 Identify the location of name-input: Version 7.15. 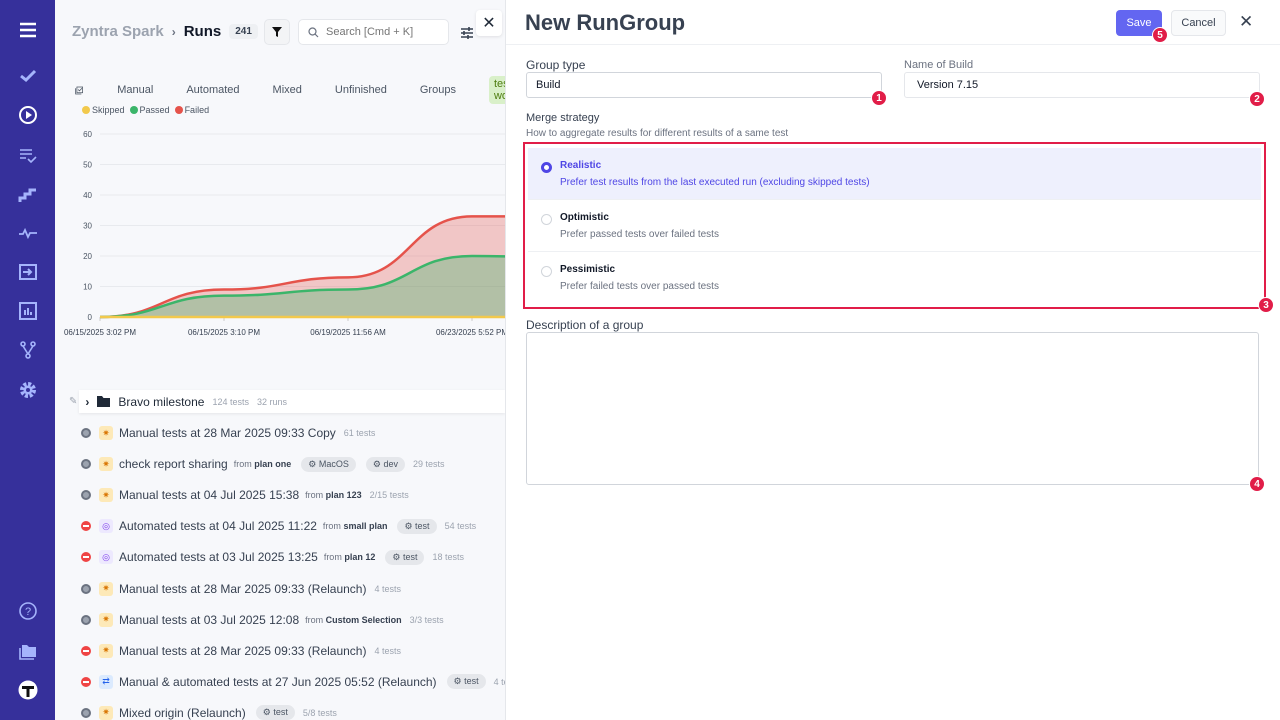
(1082, 85).